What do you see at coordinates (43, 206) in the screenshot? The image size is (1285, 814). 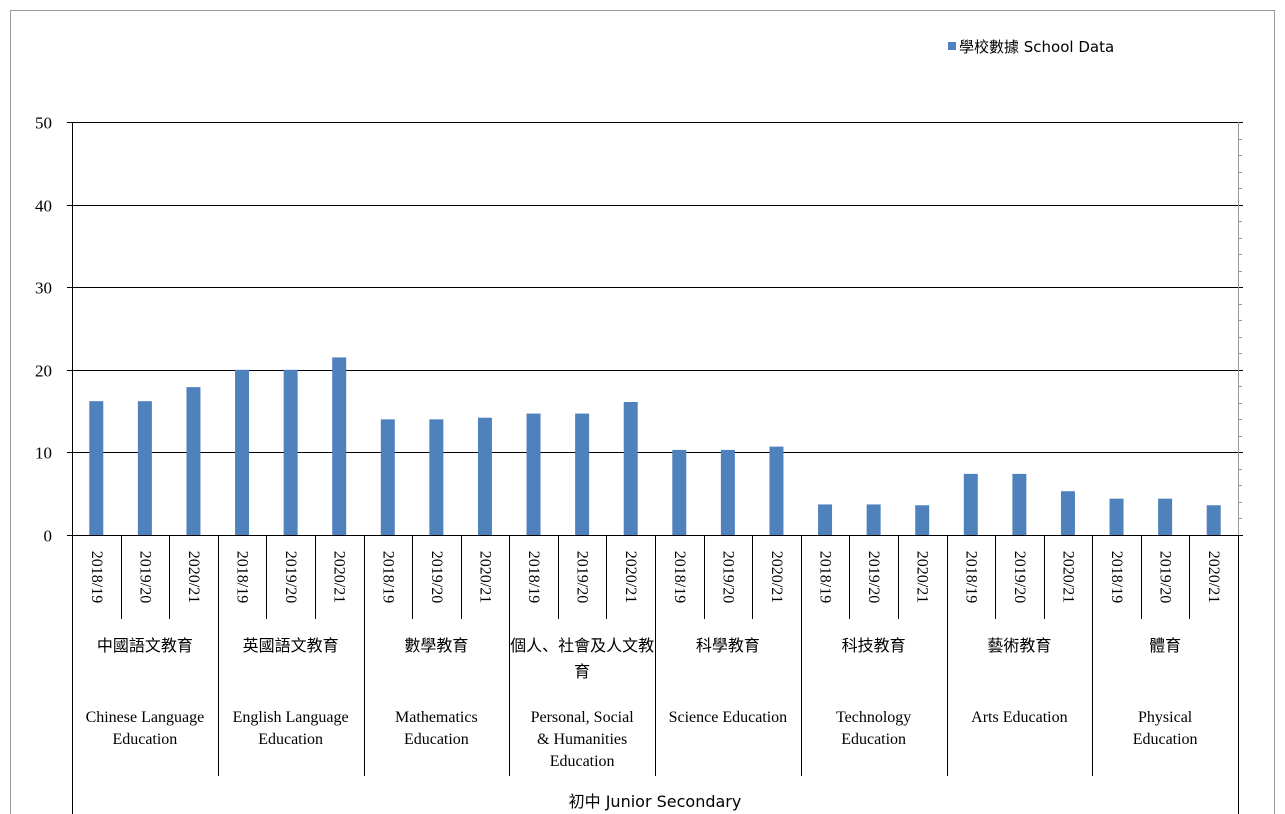 I see `y-tick-label: 40` at bounding box center [43, 206].